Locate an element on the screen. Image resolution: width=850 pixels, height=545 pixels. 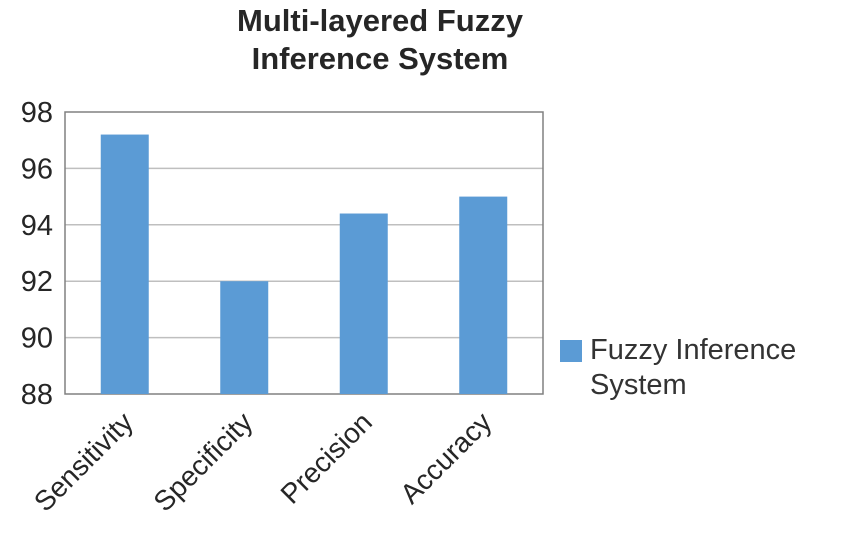
y-tick-label: 94 is located at coordinates (37, 226).